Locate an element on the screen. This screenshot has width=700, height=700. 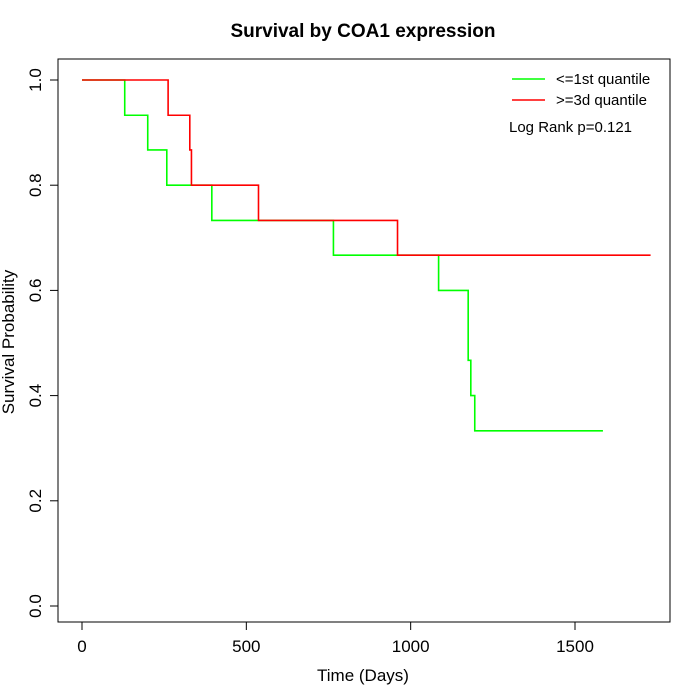
y-tick-label: 1.0 is located at coordinates (35, 80).